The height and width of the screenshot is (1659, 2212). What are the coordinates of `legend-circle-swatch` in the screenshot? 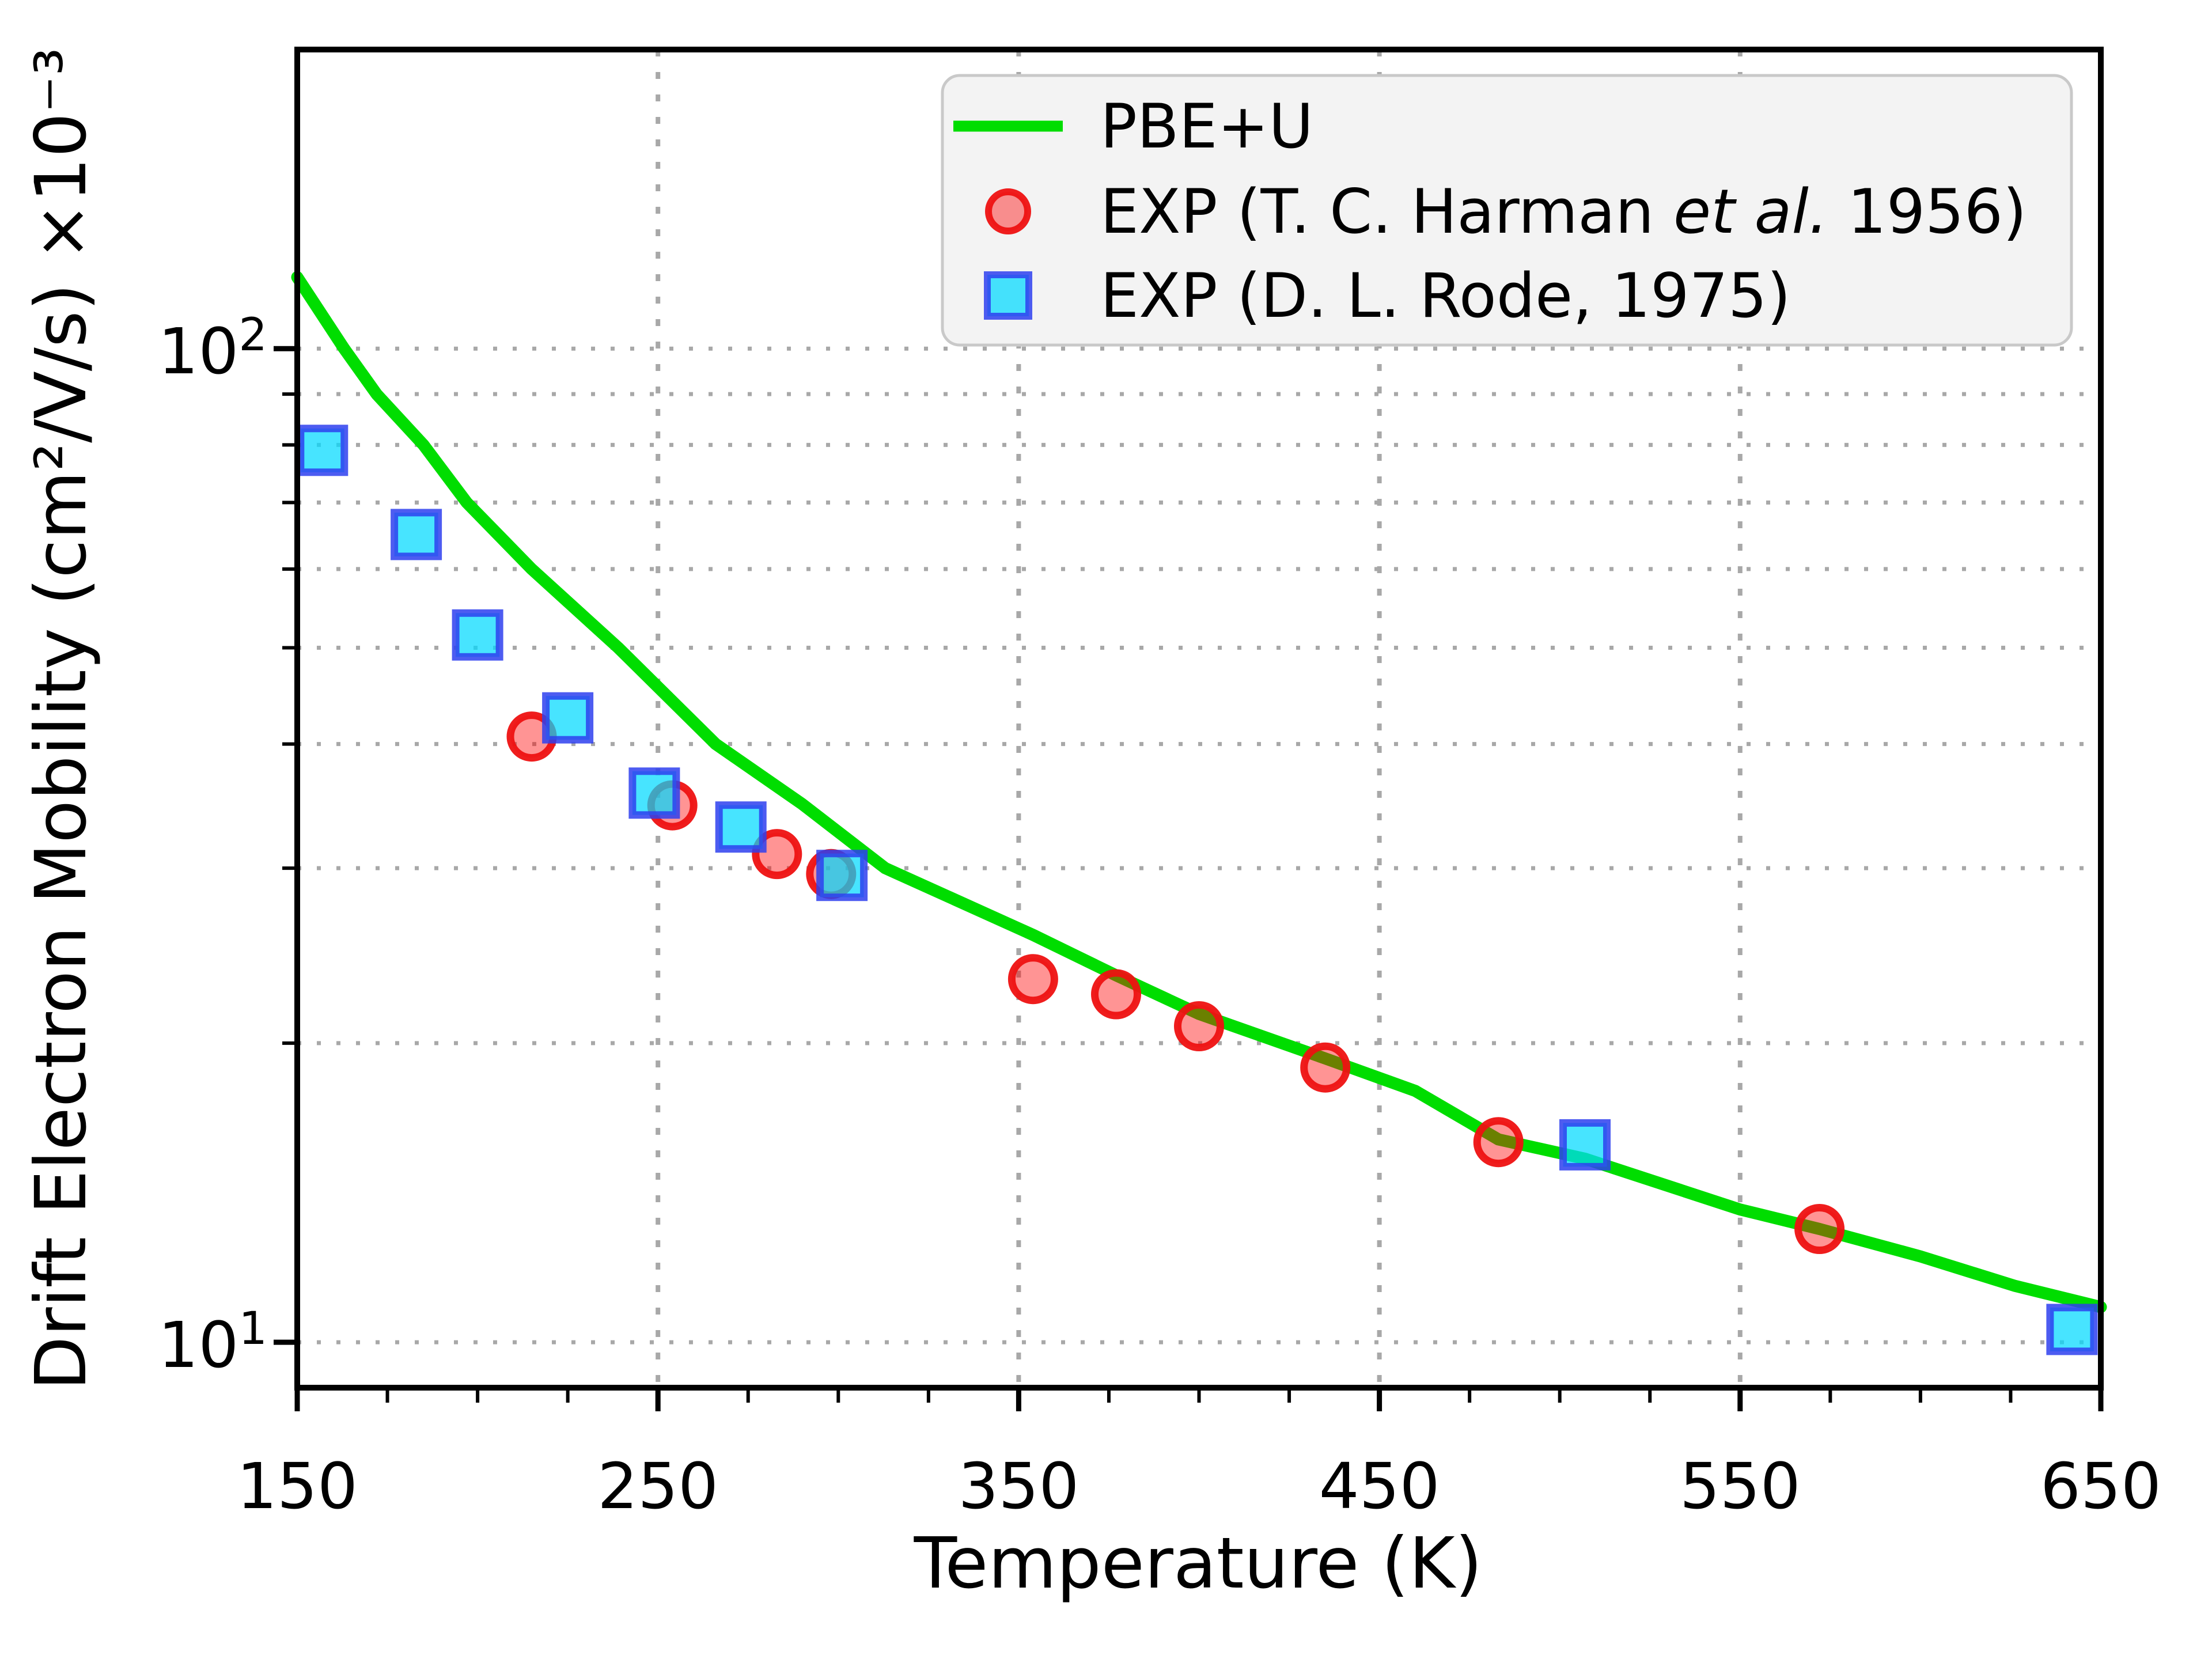 It's located at (1008, 211).